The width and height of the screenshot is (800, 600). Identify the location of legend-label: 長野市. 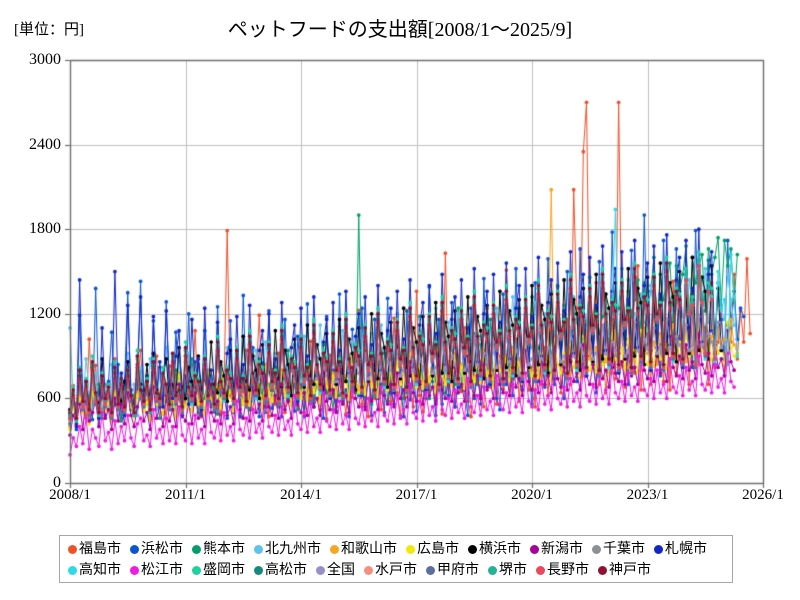
(568, 570).